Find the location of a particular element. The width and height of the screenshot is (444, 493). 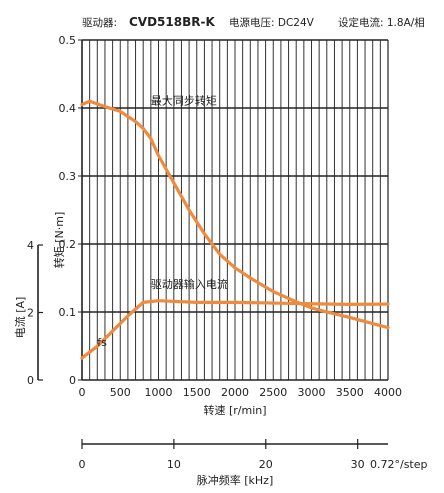

y-tick-label: 0 is located at coordinates (72, 380).